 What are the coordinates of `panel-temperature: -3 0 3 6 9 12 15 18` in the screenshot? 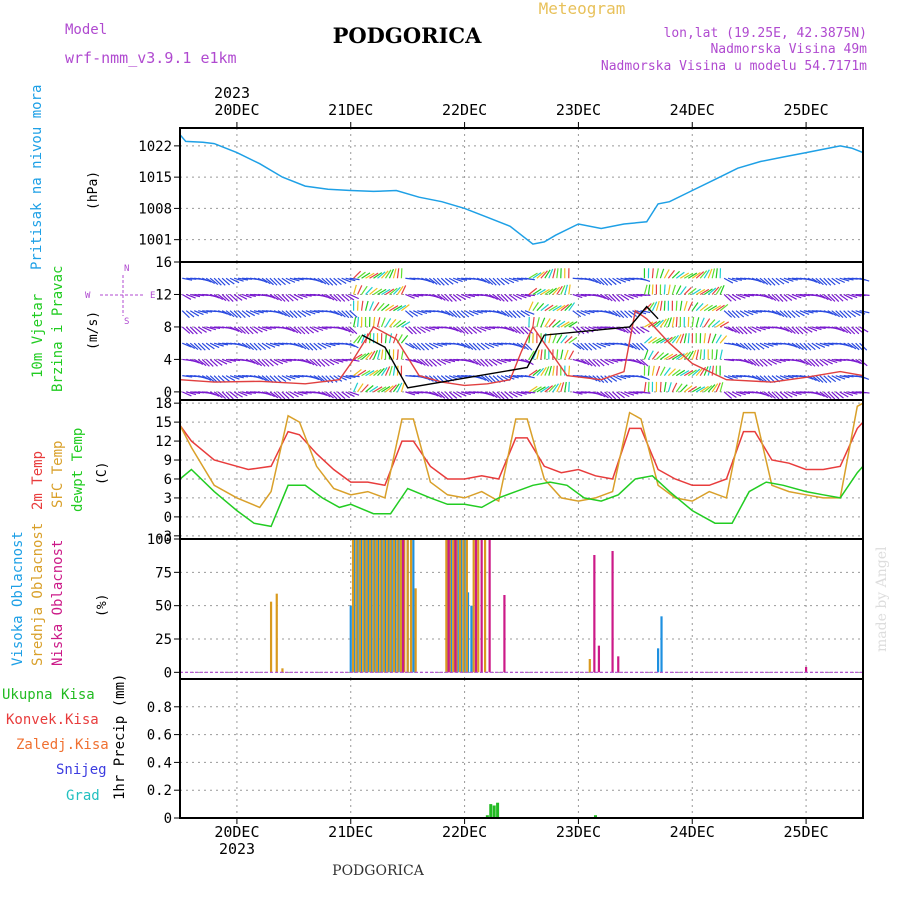 It's located at (509, 470).